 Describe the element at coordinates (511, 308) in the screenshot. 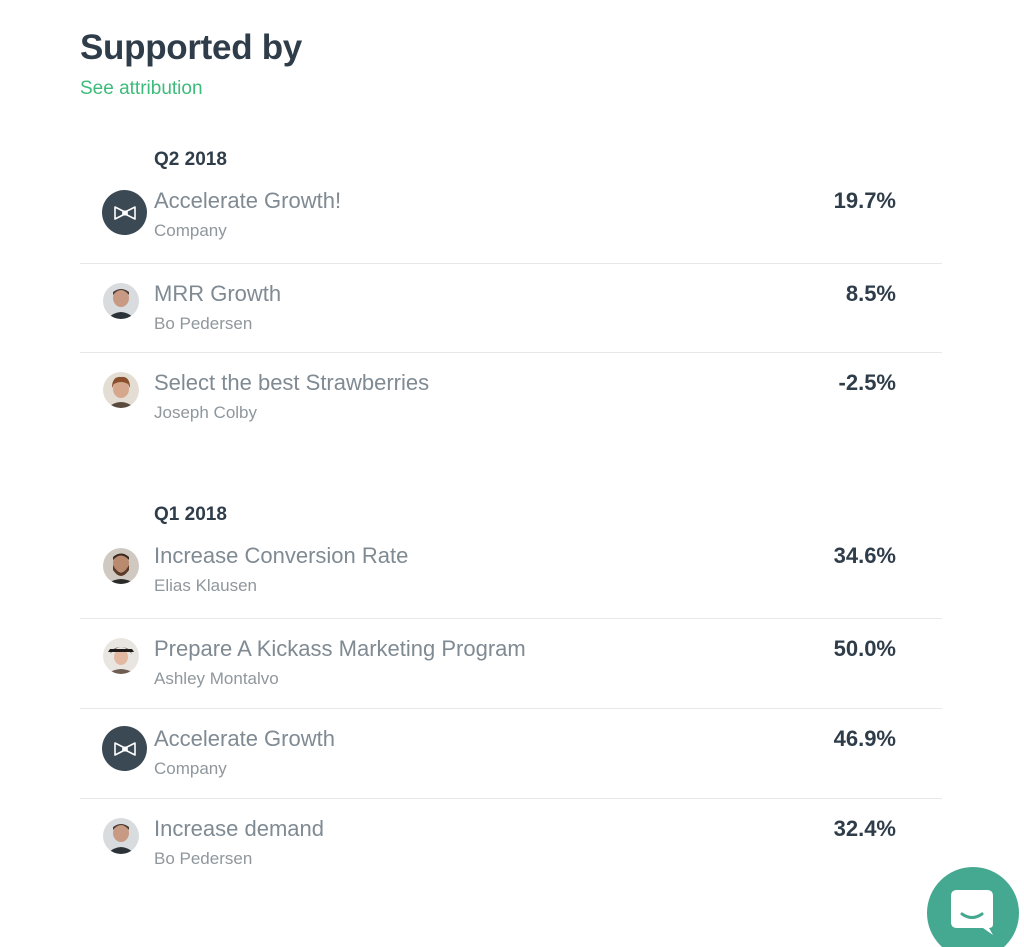

I see `goal-row: MRR Growth Bo Pedersen 8.5%` at that location.